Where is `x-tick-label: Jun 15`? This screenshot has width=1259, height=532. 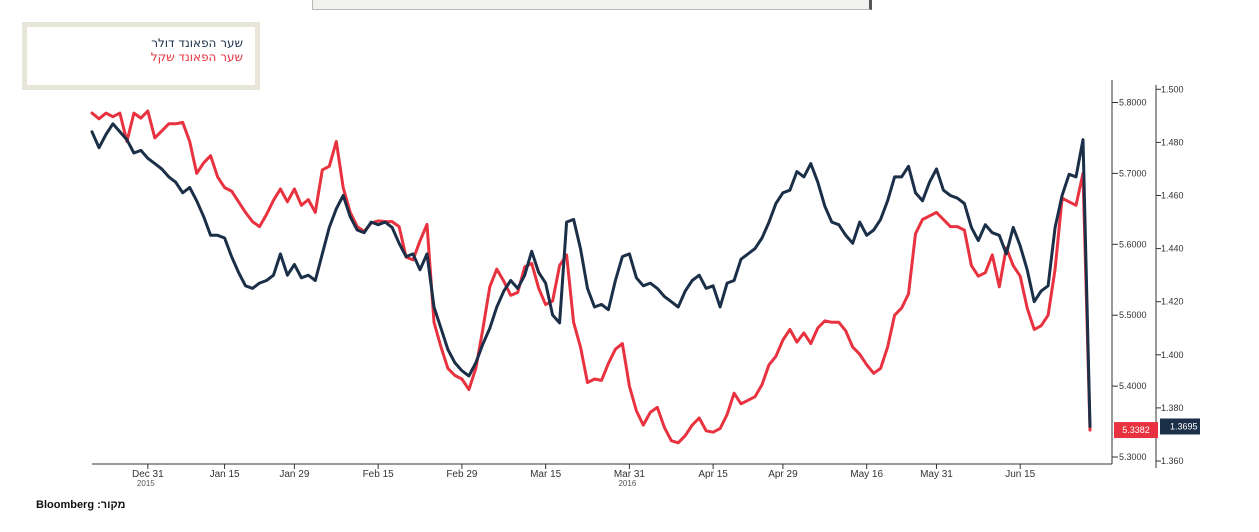 x-tick-label: Jun 15 is located at coordinates (1020, 474).